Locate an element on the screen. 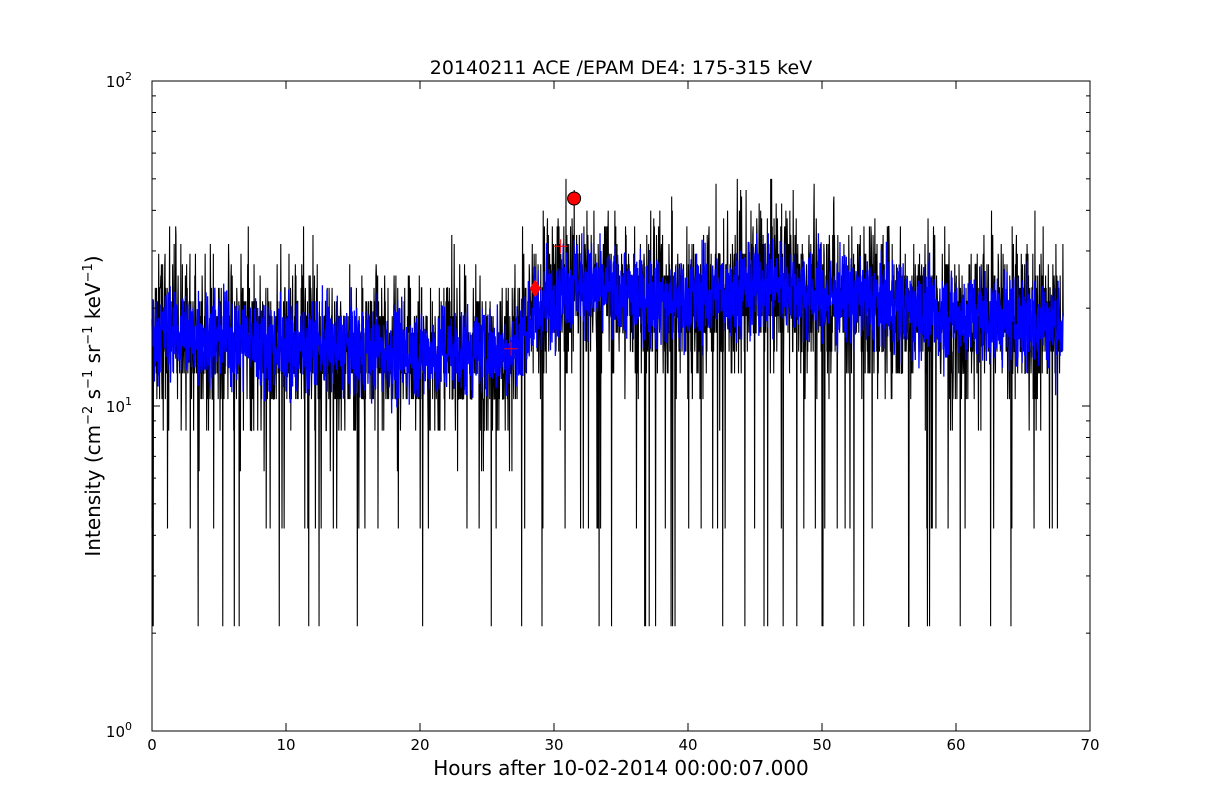 The height and width of the screenshot is (812, 1212). y-tick-label: 10¹ is located at coordinates (119, 405).